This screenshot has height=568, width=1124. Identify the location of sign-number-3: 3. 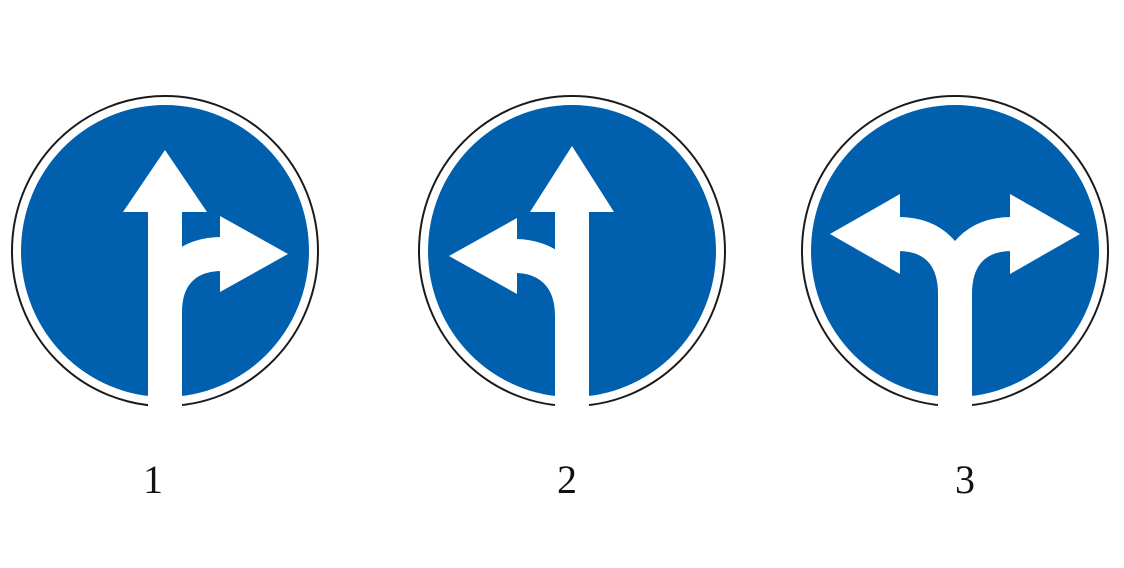
(965, 479).